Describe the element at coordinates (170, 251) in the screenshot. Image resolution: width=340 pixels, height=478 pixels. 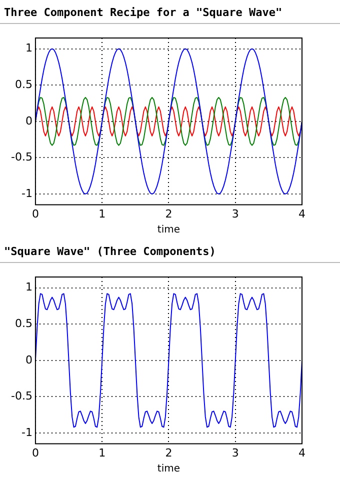
I see `chart-title: "Square Wave" (Three Components)` at that location.